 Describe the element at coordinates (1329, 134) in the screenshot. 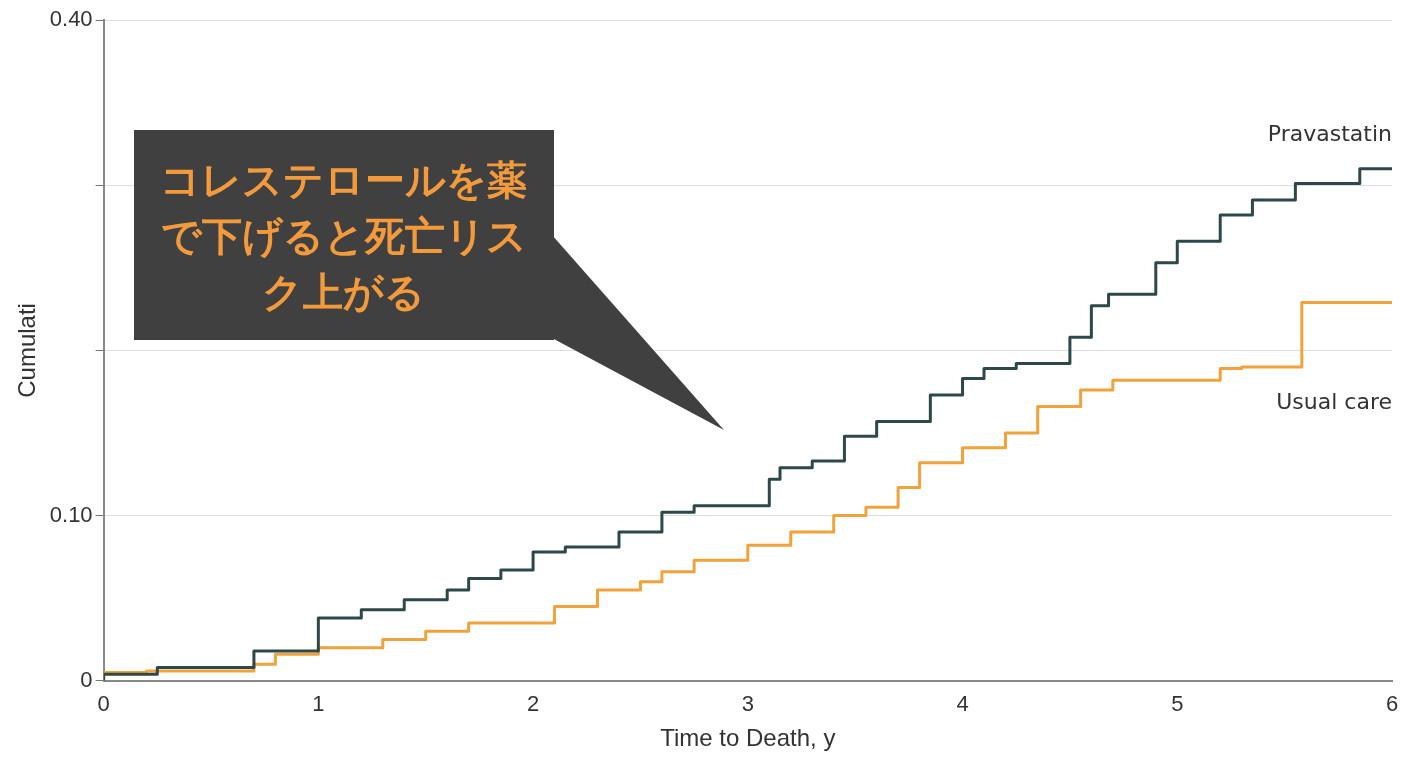

I see `series-label: Pravastatin` at that location.